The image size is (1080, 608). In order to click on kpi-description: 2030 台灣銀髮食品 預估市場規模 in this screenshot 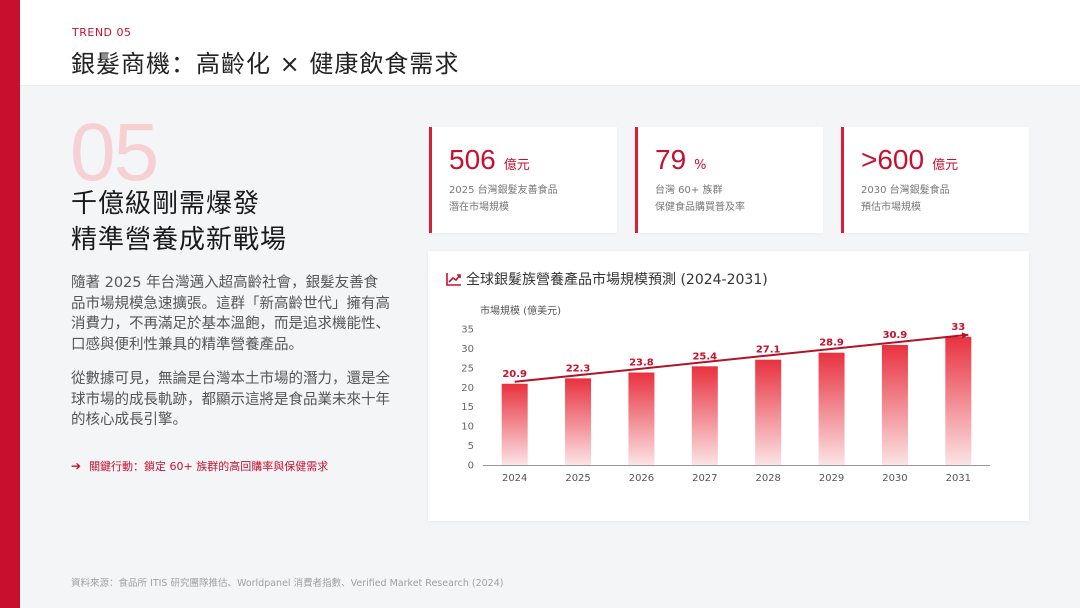, I will do `click(905, 199)`.